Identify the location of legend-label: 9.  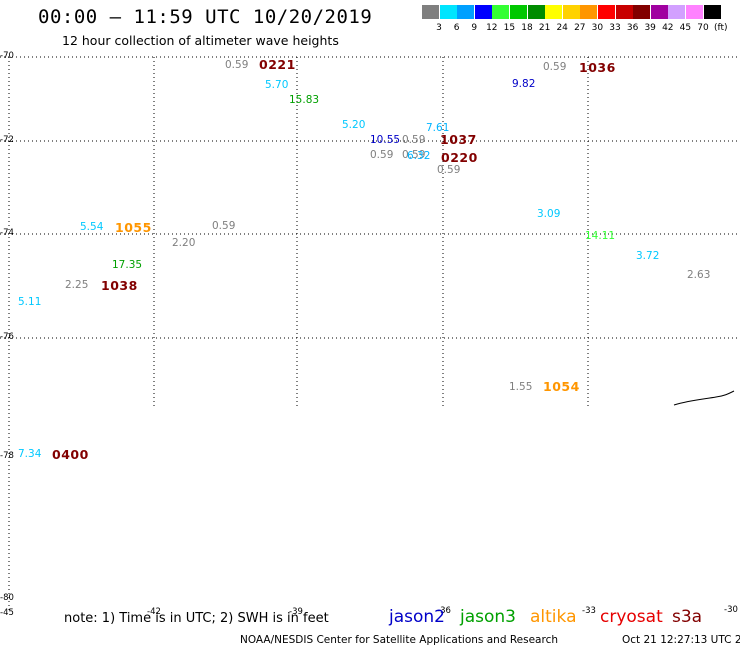
(474, 28).